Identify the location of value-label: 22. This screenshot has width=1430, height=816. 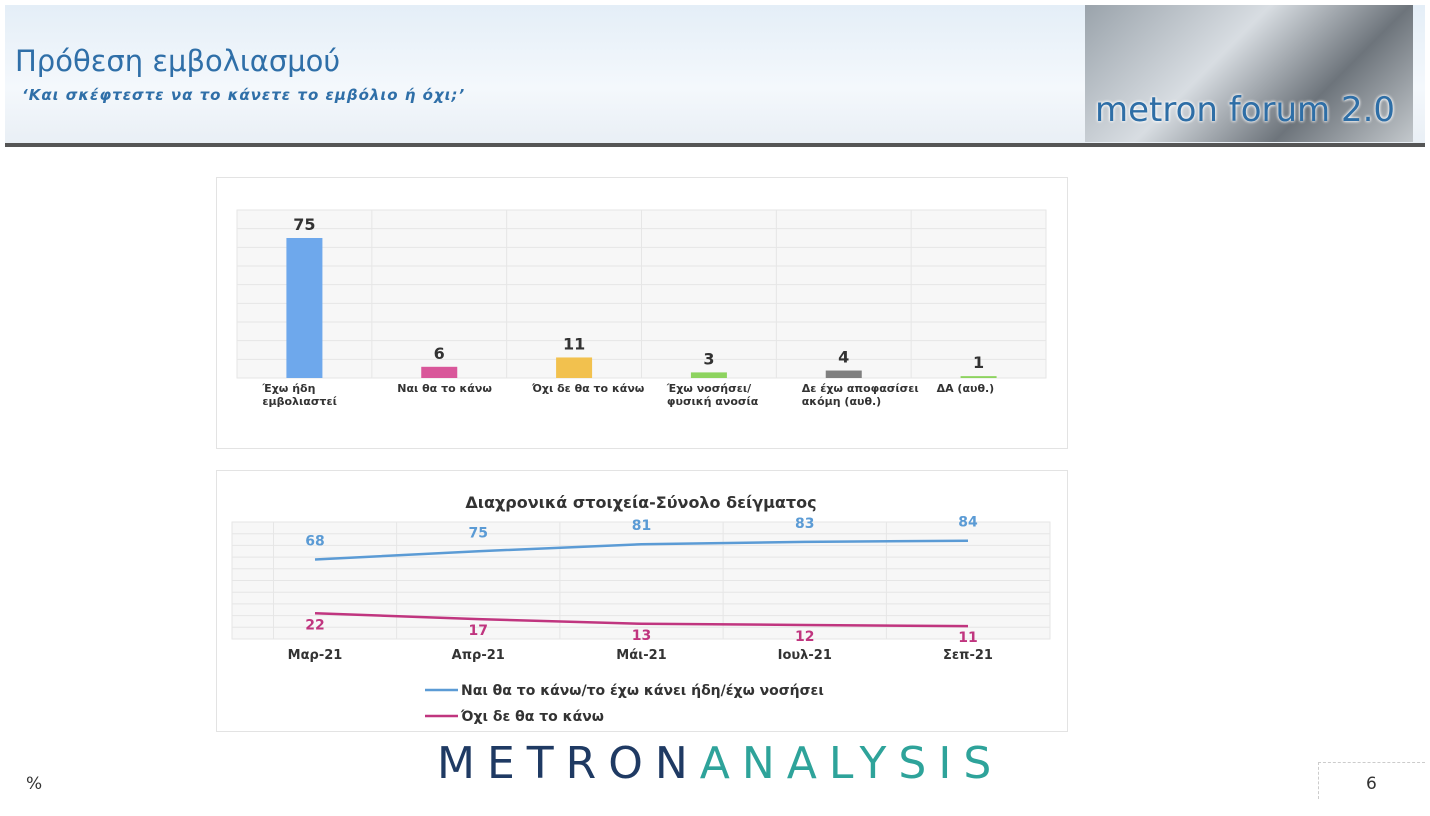
(314, 625).